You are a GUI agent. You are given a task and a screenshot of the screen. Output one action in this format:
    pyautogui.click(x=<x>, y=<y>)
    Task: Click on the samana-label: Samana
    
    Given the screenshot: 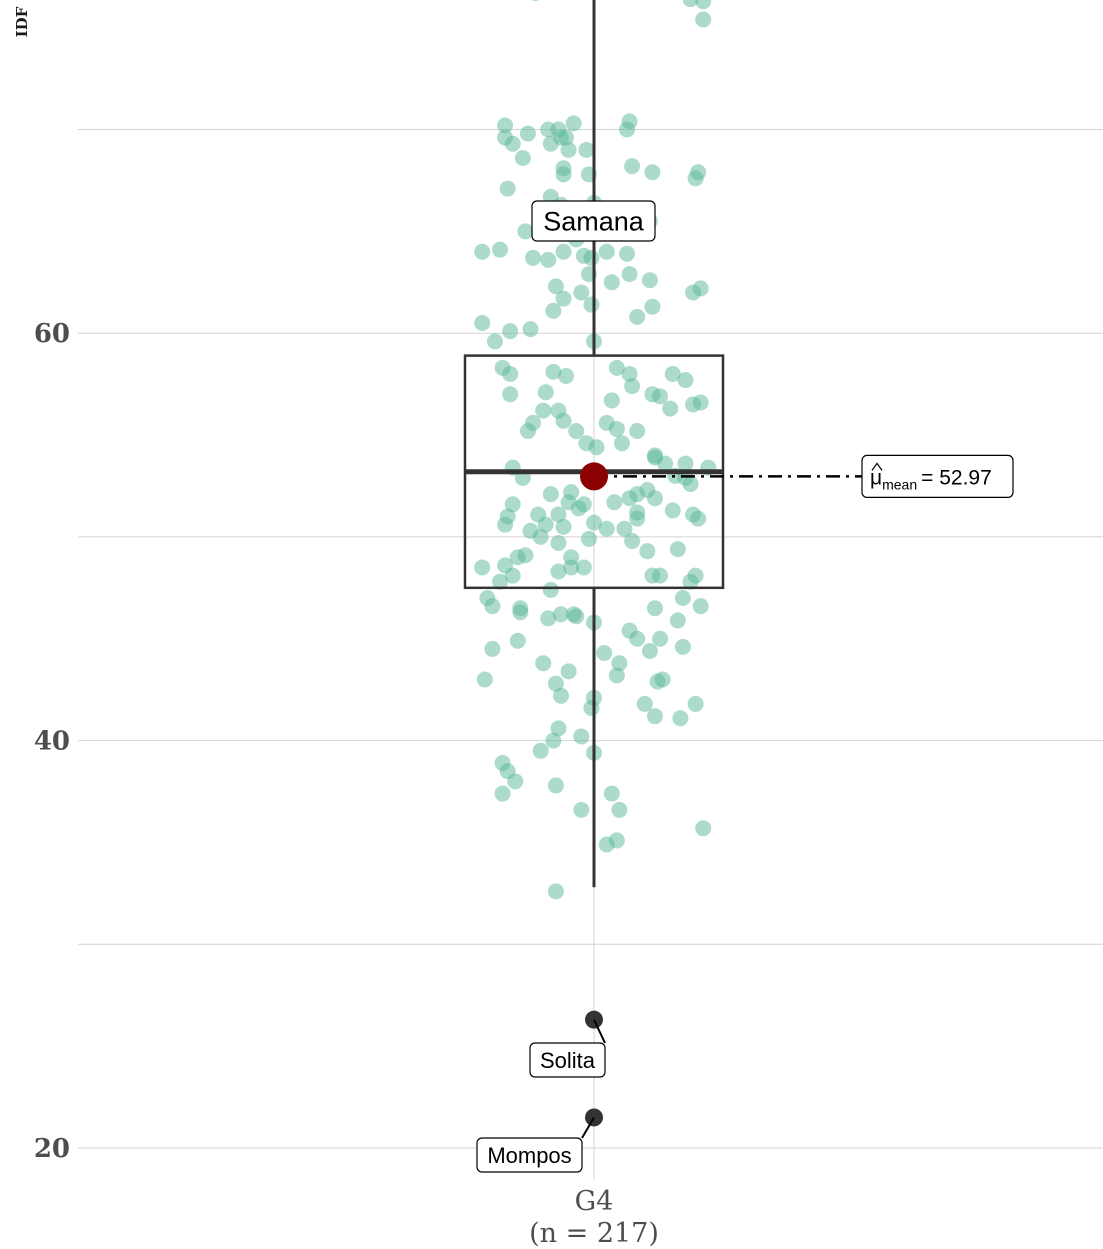 What is the action you would take?
    pyautogui.click(x=594, y=222)
    